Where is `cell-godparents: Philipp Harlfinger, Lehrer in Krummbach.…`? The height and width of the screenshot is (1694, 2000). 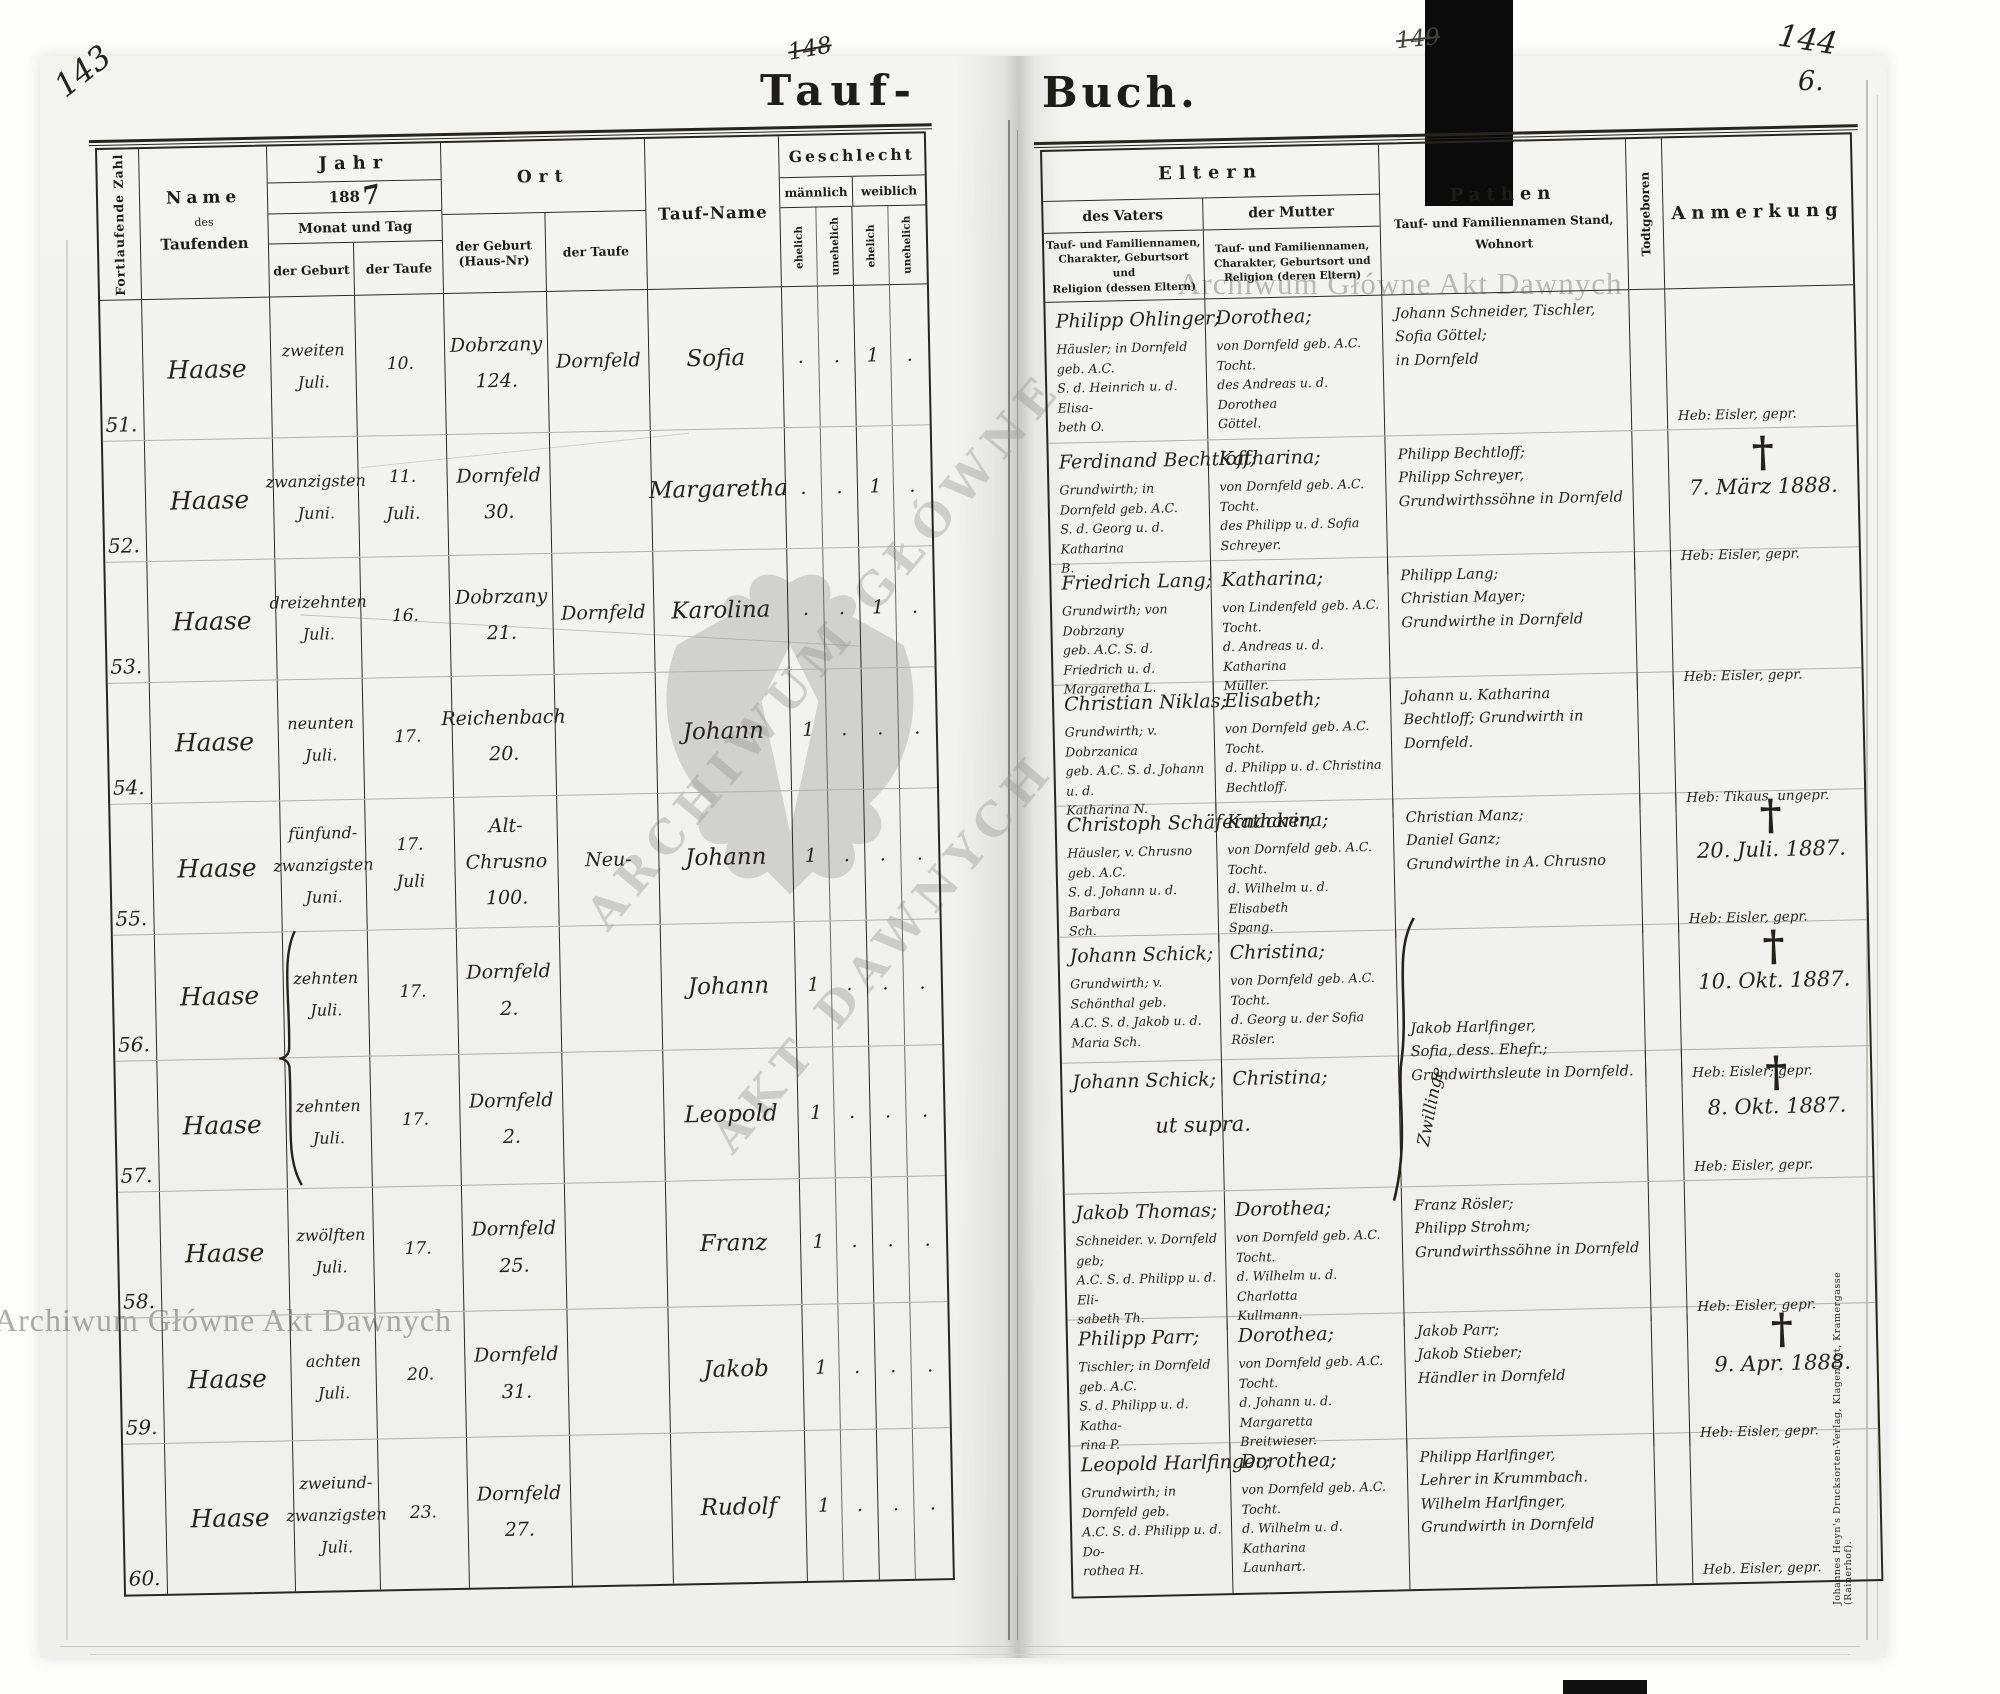 cell-godparents: Philipp Harlfinger, Lehrer in Krummbach.… is located at coordinates (1532, 1511).